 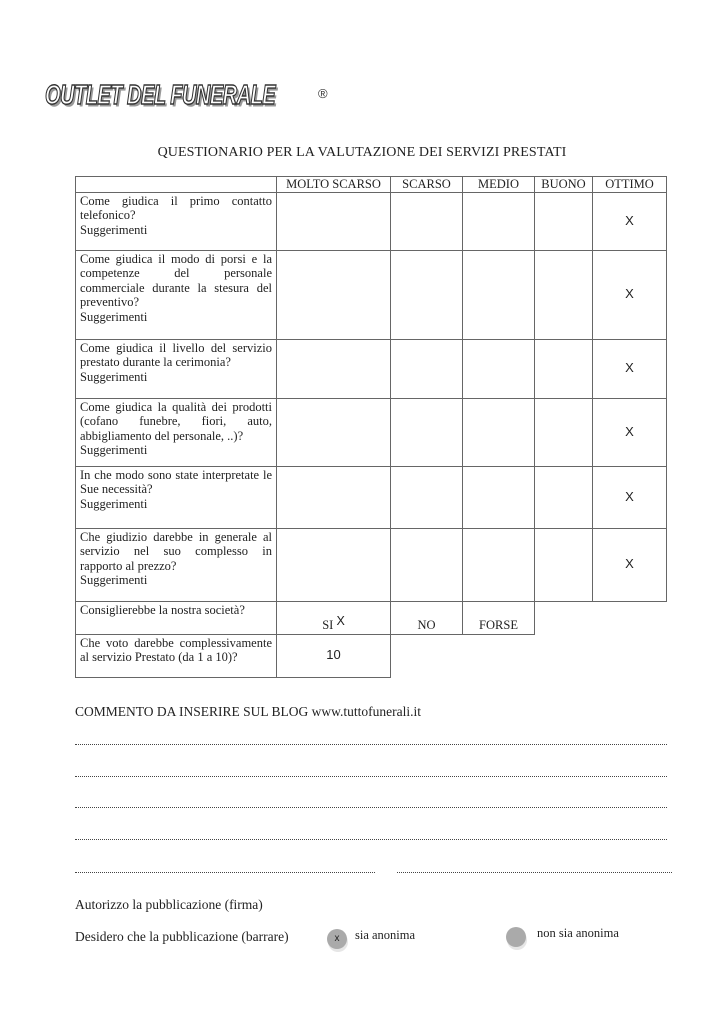 What do you see at coordinates (498, 184) in the screenshot?
I see `col-medio: MEDIO` at bounding box center [498, 184].